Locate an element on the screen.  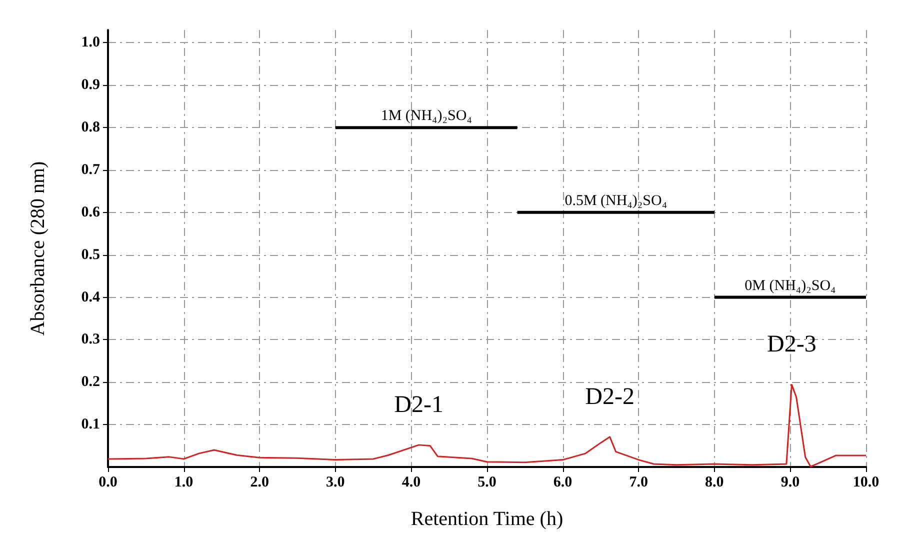
x-tick-label: 1.0 is located at coordinates (184, 482).